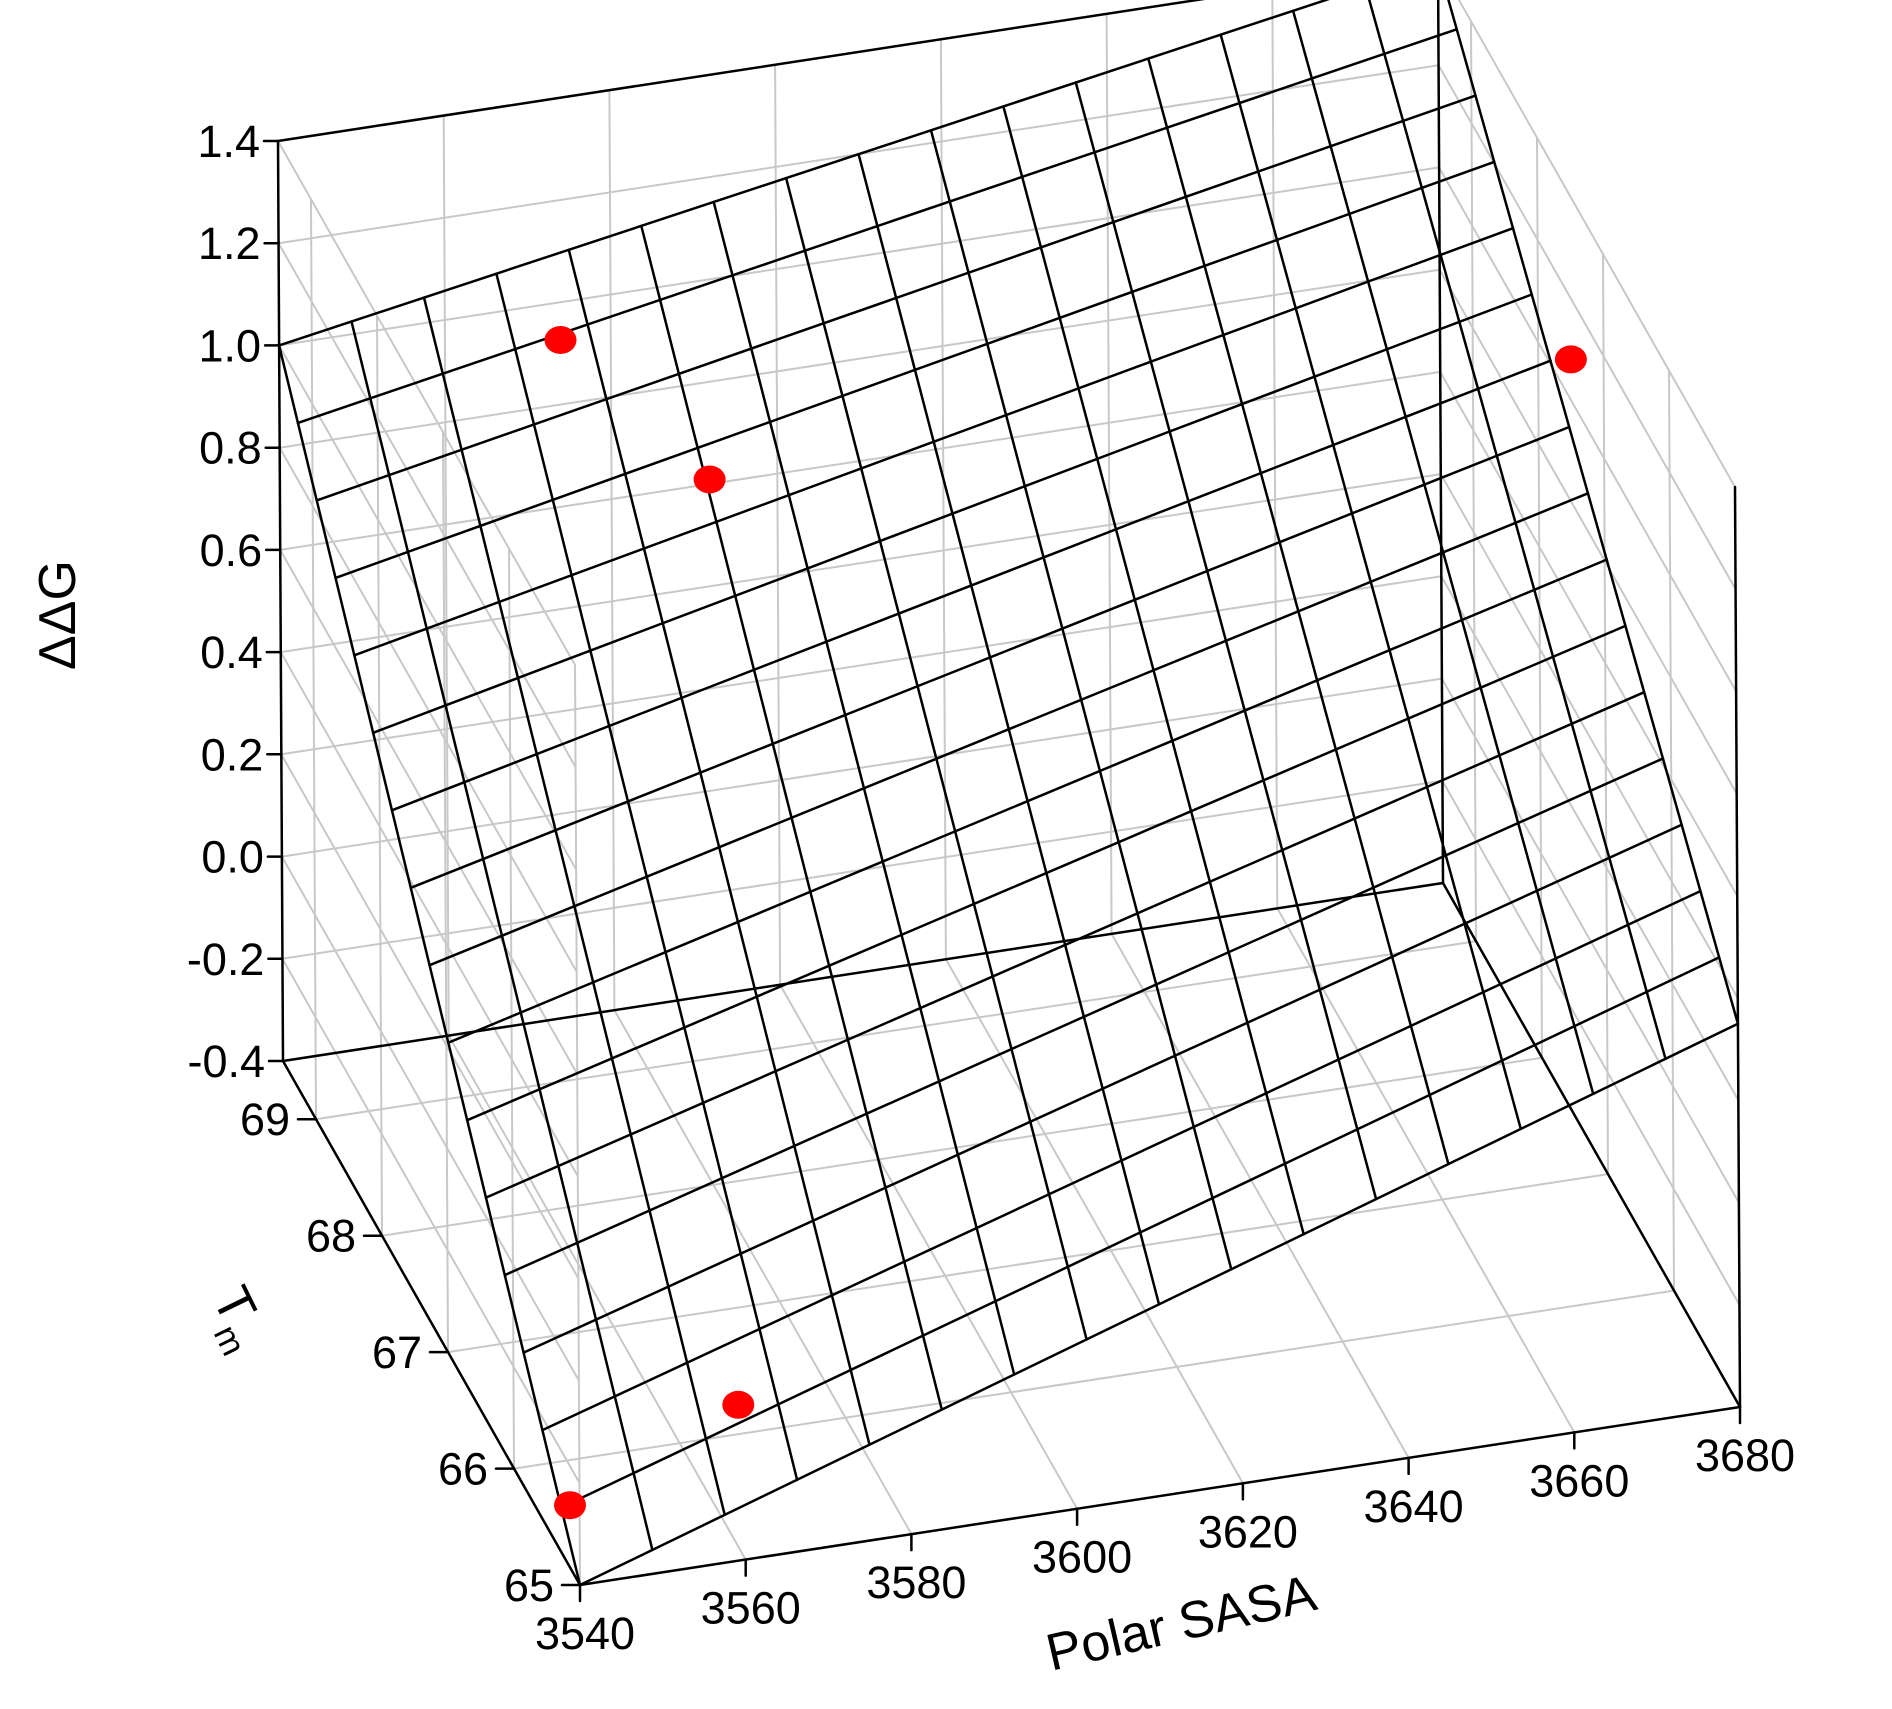 Image resolution: width=1892 pixels, height=1709 pixels. I want to click on x-tick-label: 3600, so click(1082, 1557).